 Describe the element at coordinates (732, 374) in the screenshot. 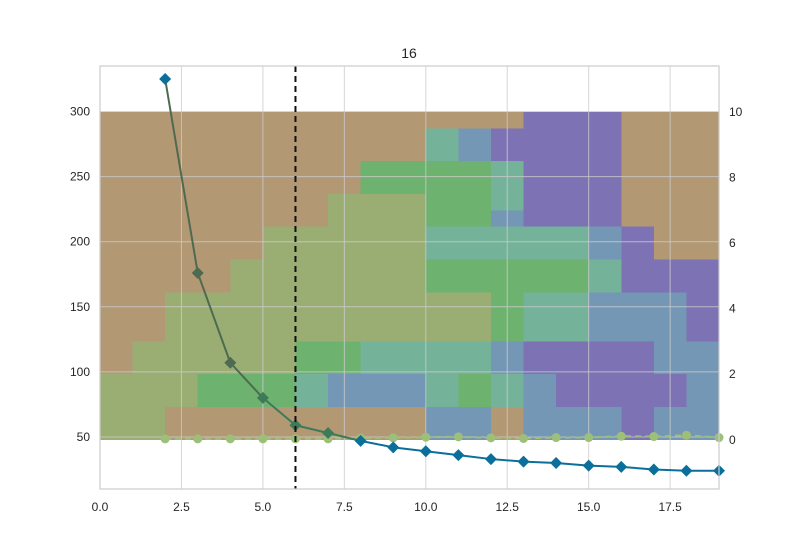

I see `y2-tick-label: 2` at that location.